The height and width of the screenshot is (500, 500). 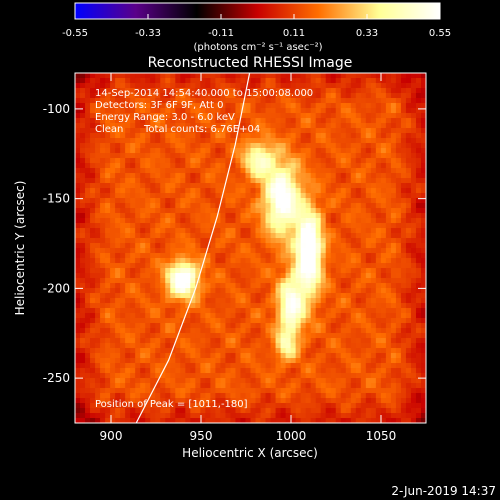 I want to click on colorbar-tick-label: 0.55, so click(x=440, y=33).